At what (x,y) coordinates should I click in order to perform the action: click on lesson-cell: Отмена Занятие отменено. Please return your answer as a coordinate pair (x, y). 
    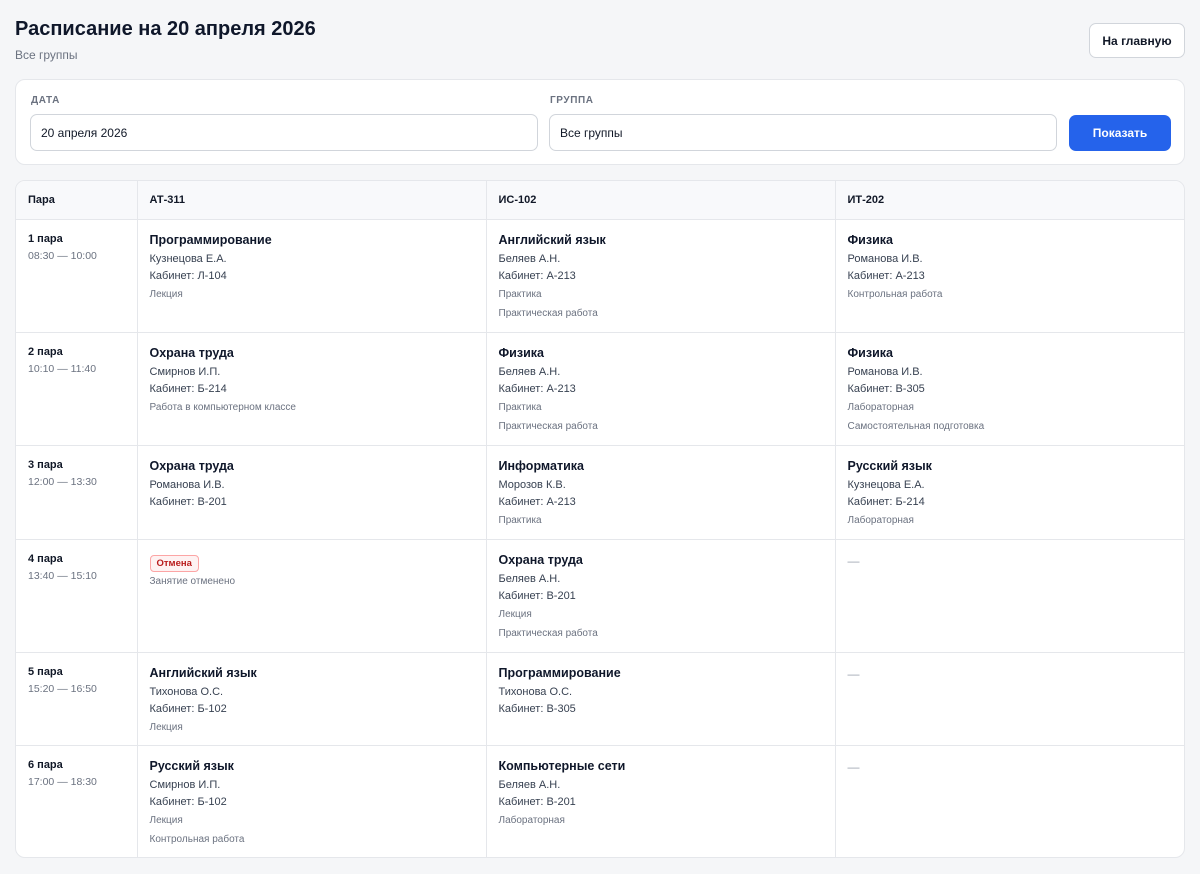
    Looking at the image, I should click on (311, 596).